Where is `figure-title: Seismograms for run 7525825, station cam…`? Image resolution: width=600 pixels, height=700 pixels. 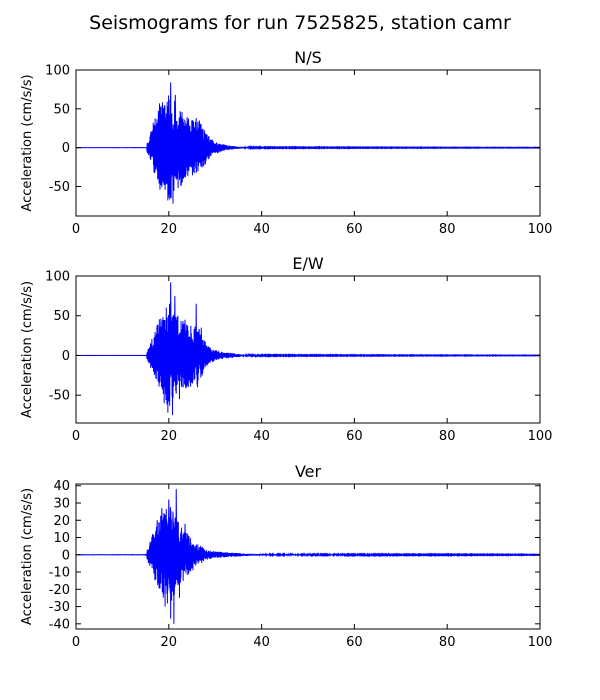 figure-title: Seismograms for run 7525825, station cam… is located at coordinates (300, 23).